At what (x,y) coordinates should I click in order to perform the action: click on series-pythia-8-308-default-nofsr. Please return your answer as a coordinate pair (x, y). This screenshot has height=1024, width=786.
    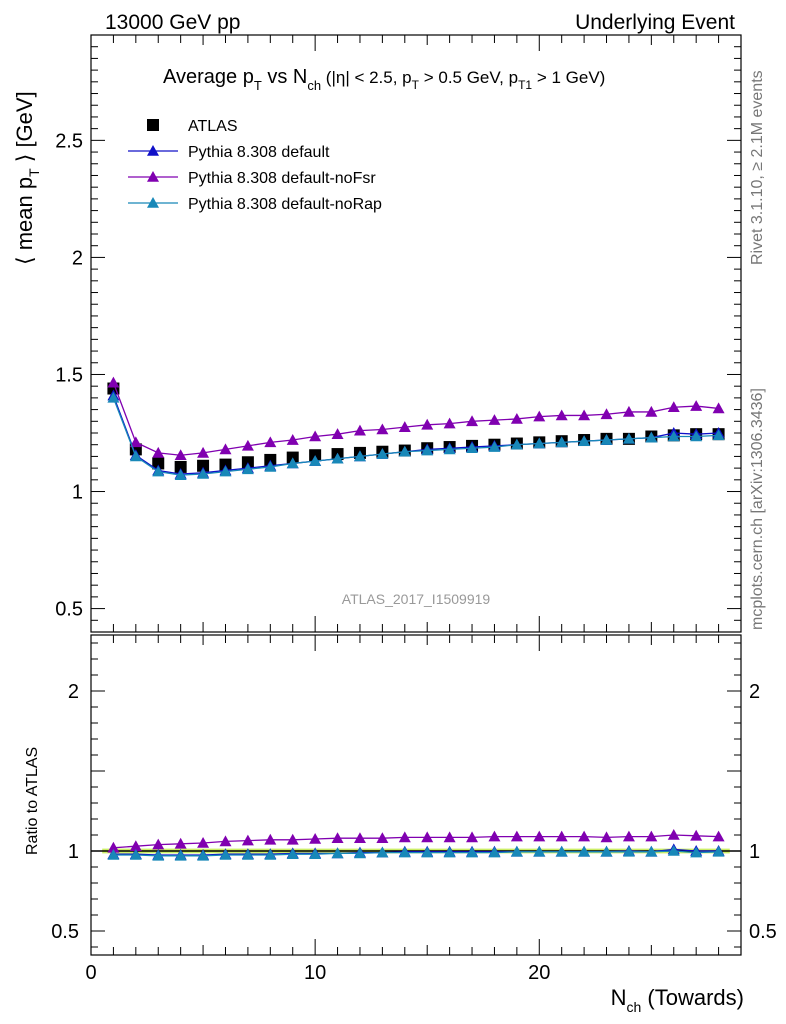
    Looking at the image, I should click on (416, 418).